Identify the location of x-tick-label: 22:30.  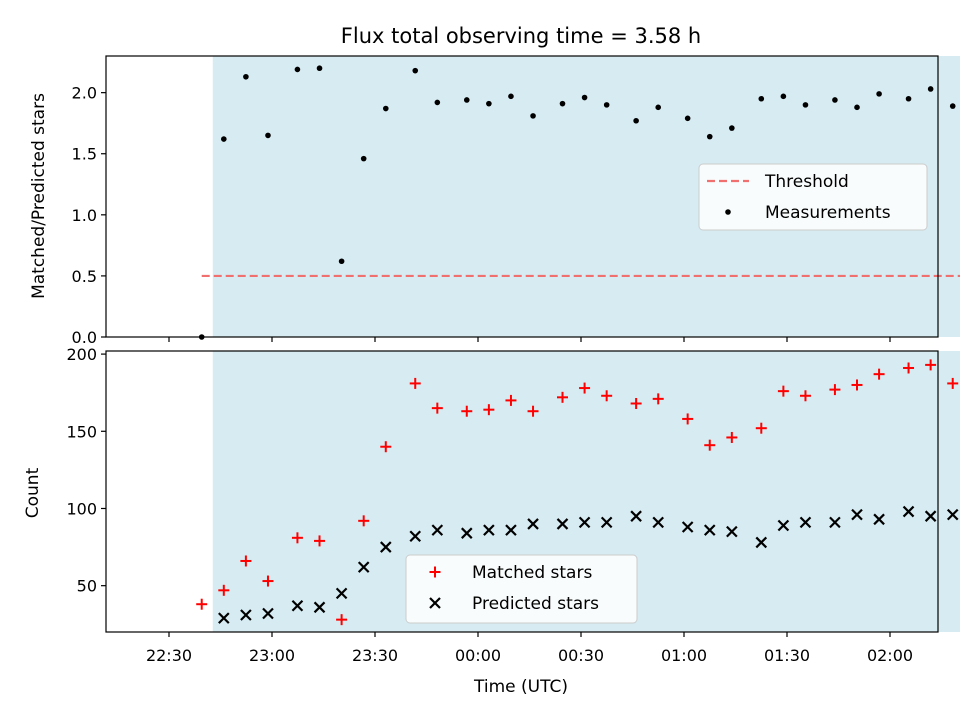
(169, 655).